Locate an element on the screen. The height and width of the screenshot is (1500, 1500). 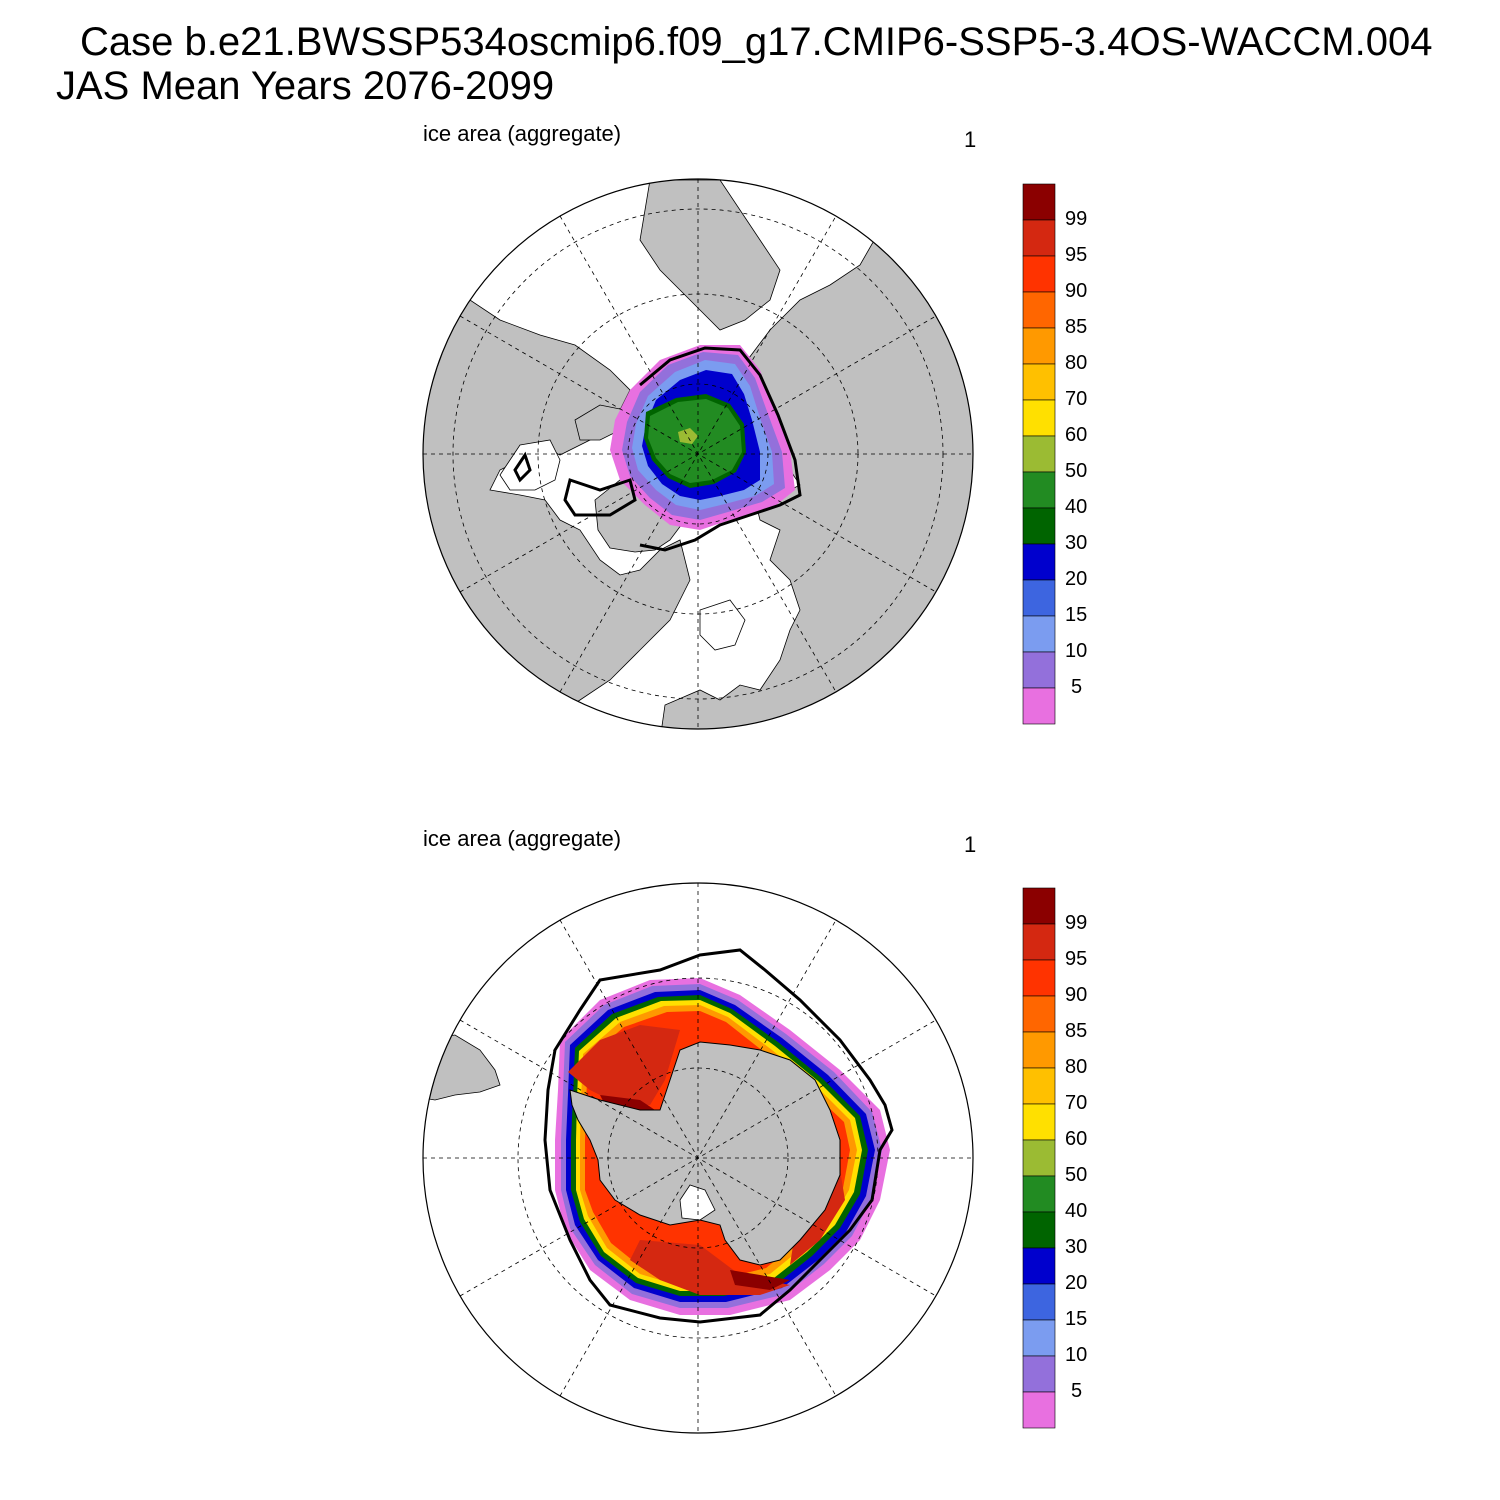
antarctic-map-border is located at coordinates (698, 1158).